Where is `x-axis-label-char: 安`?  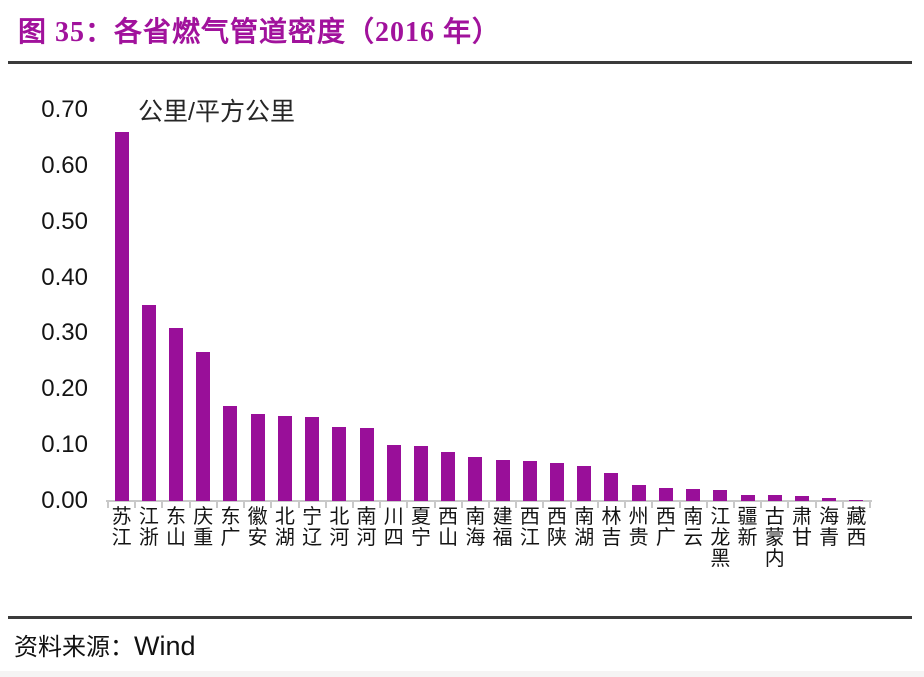
x-axis-label-char: 安 is located at coordinates (257, 538).